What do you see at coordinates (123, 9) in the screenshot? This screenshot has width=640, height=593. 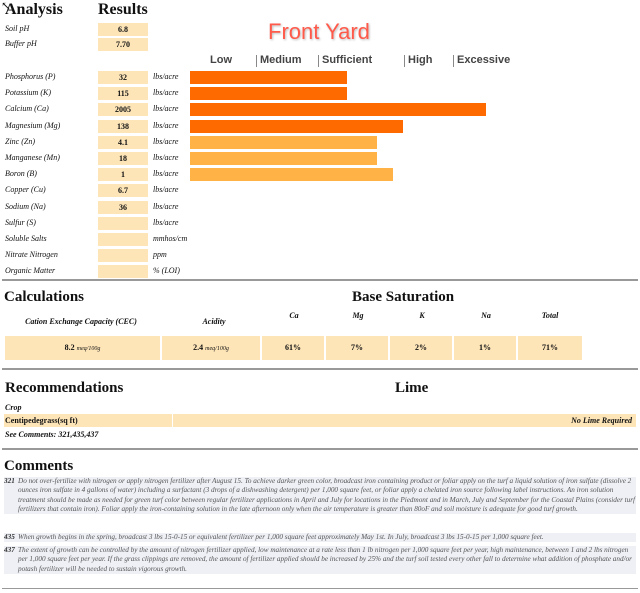 I see `results-heading: Results` at bounding box center [123, 9].